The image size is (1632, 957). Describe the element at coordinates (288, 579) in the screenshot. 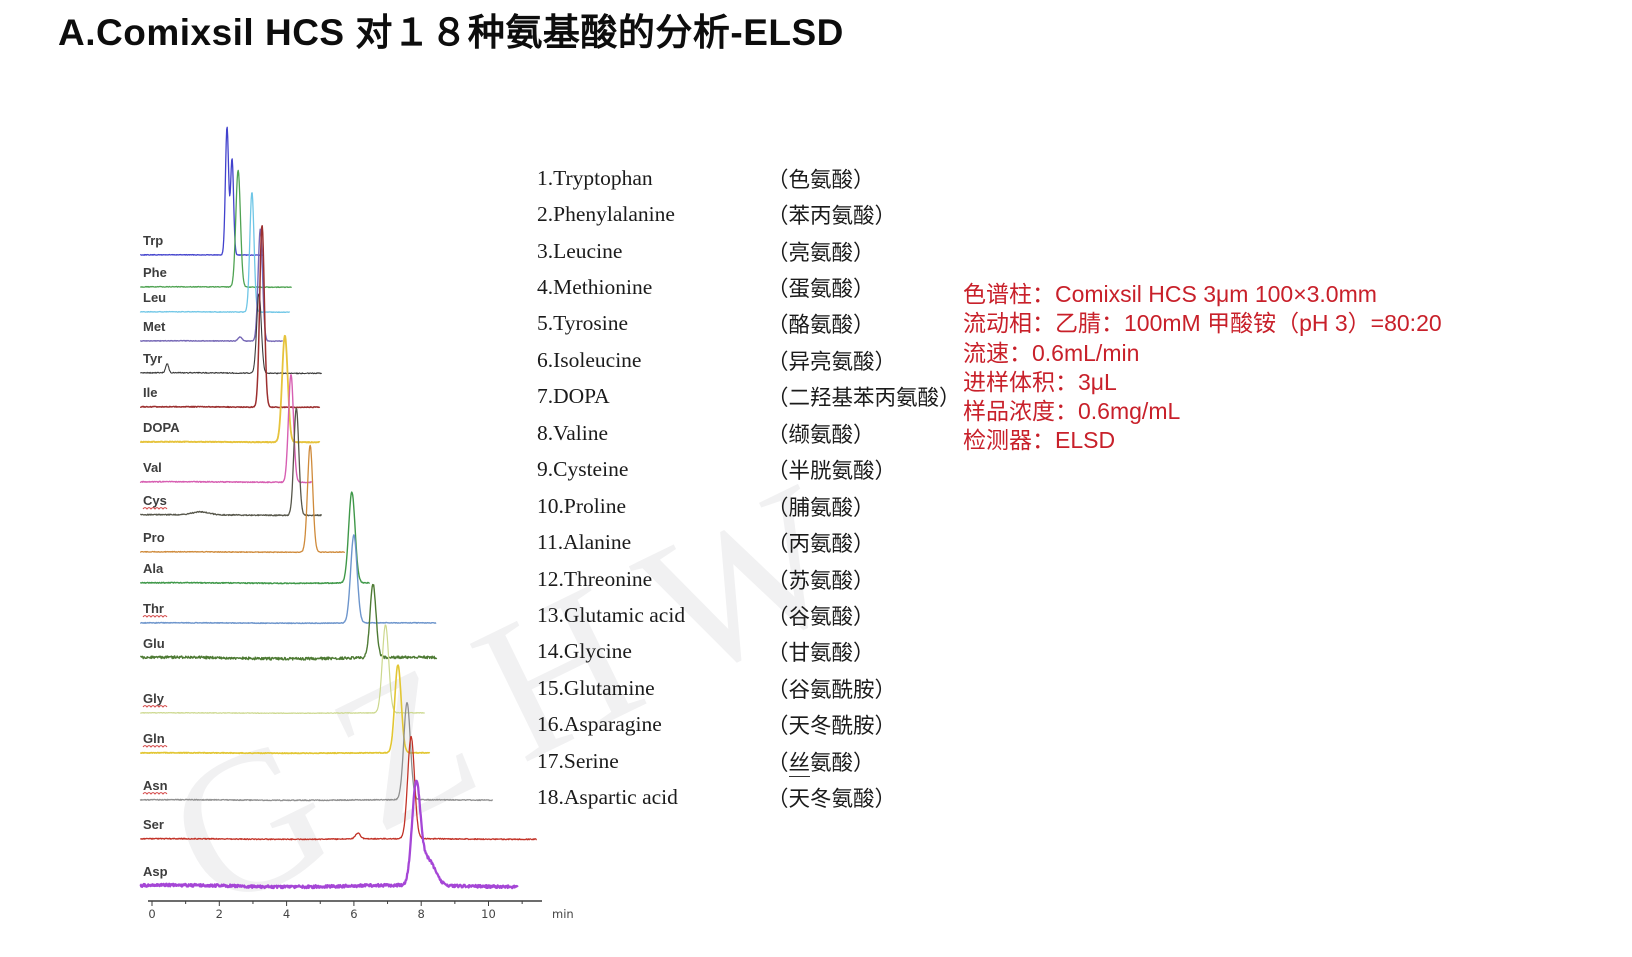

I see `trace-thr` at that location.